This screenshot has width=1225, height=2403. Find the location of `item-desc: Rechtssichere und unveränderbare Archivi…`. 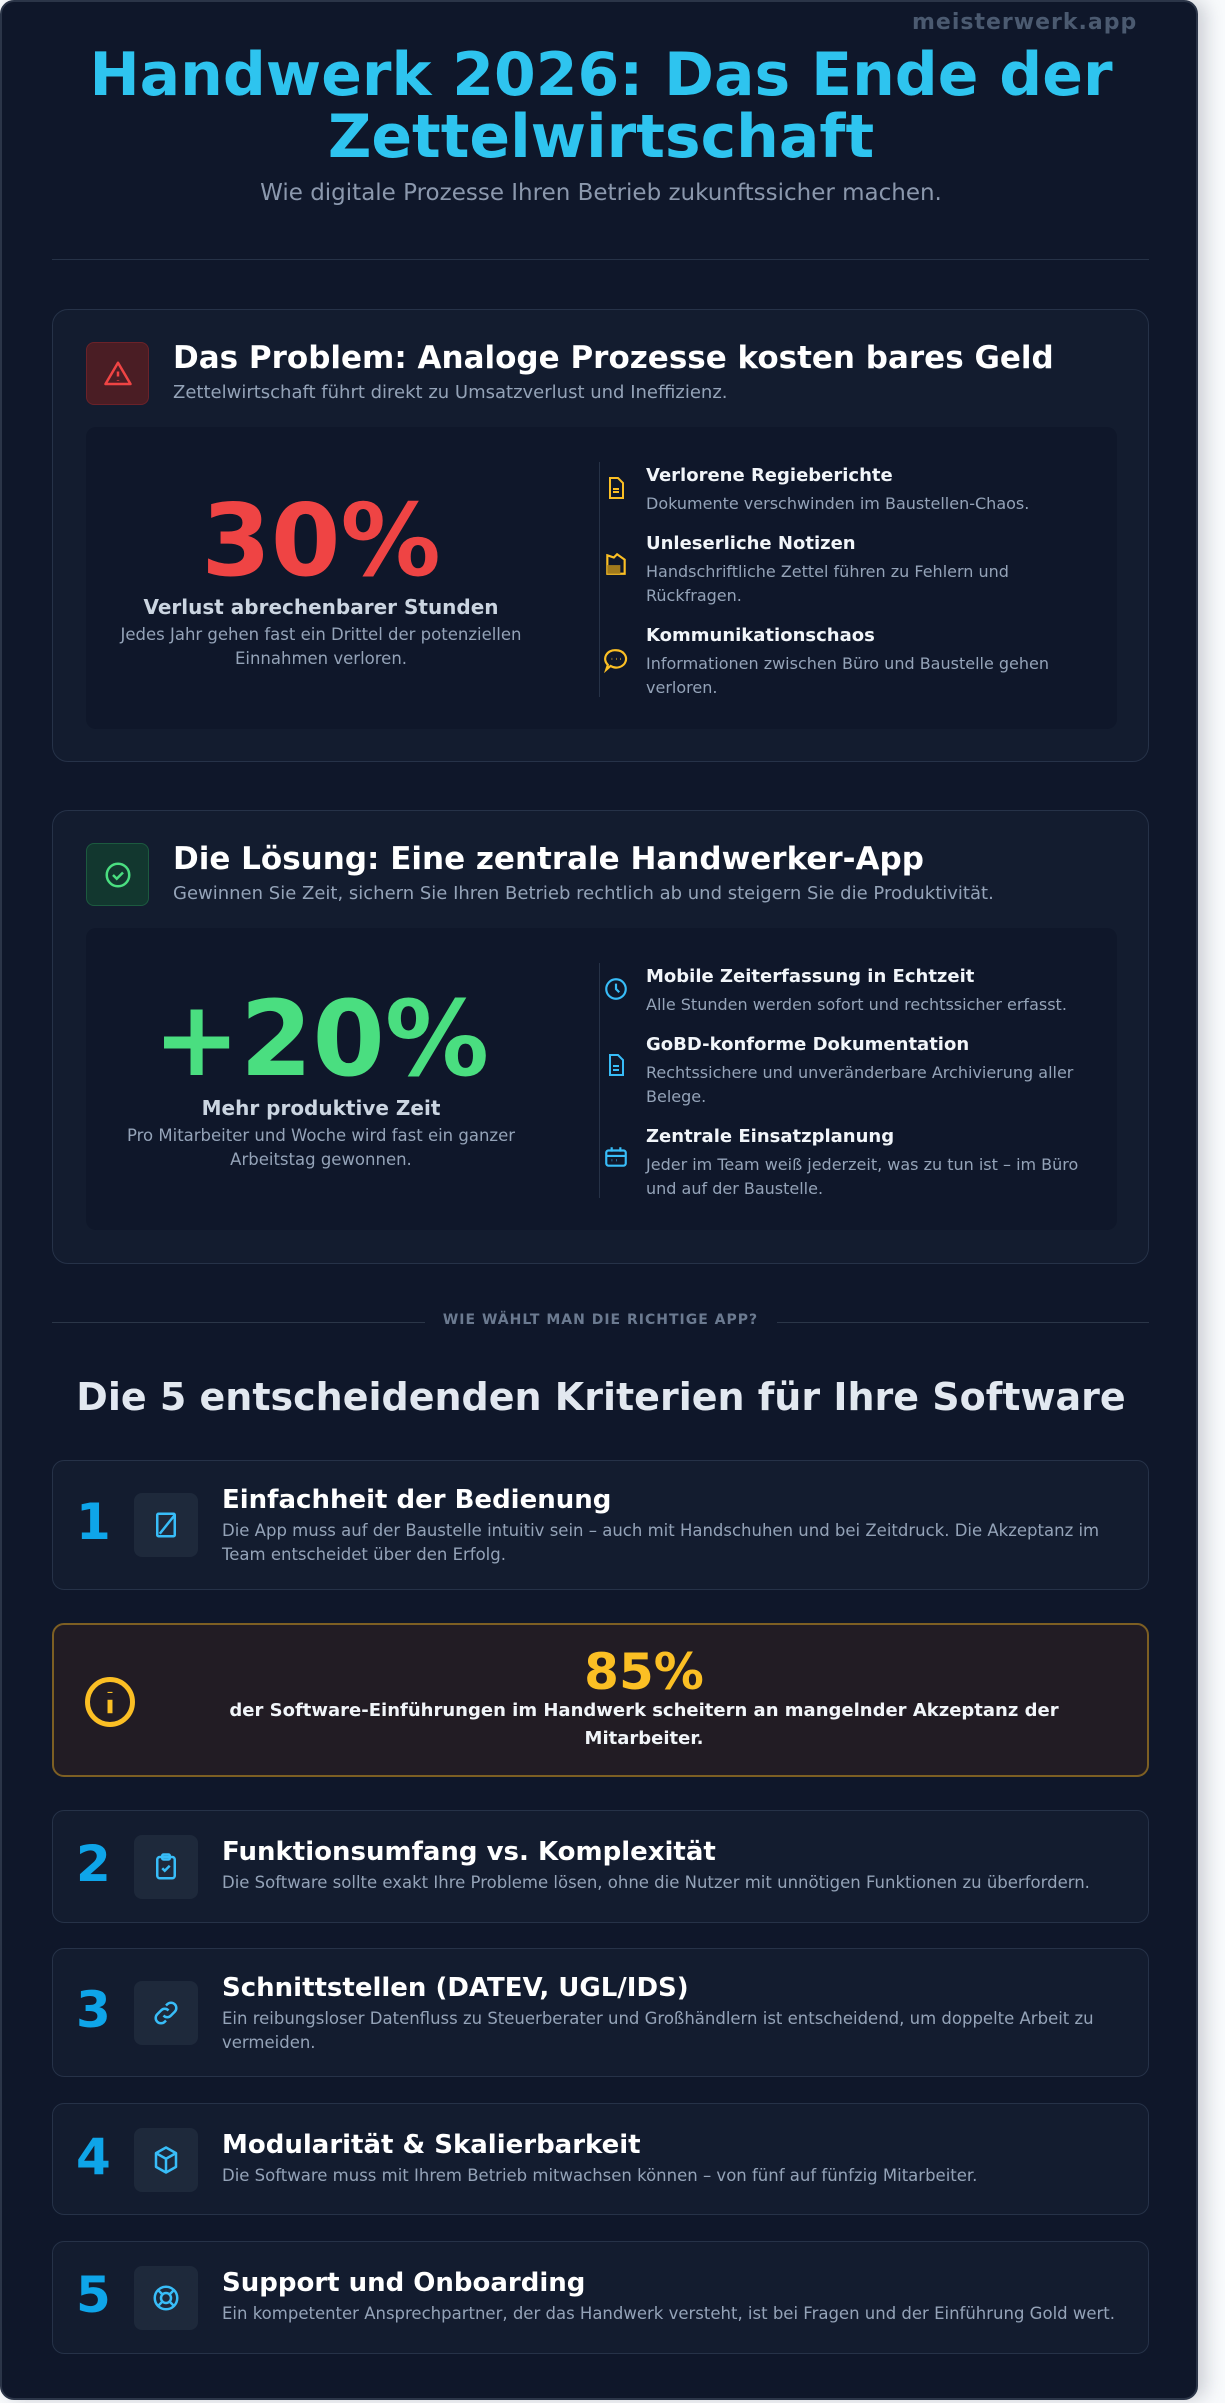

item-desc: Rechtssichere und unveränderbare Archivi… is located at coordinates (860, 1084).